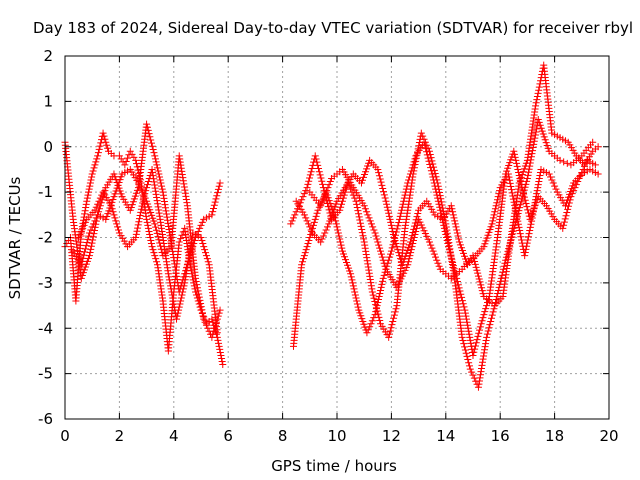  I want to click on y-tick-label: -3, so click(45, 283).